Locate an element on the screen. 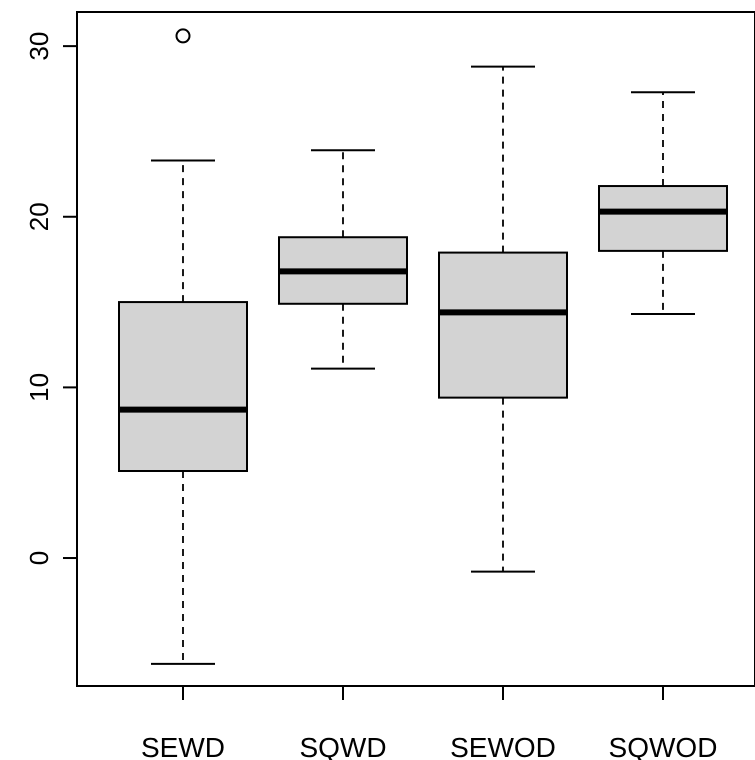 This screenshot has height=760, width=755. box-sewd is located at coordinates (183, 346).